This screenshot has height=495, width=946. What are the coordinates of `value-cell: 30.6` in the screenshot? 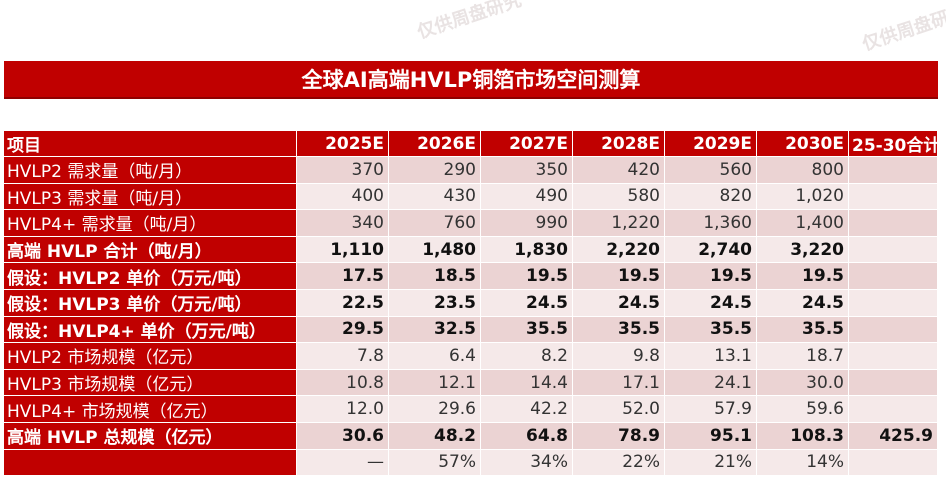 It's located at (343, 436).